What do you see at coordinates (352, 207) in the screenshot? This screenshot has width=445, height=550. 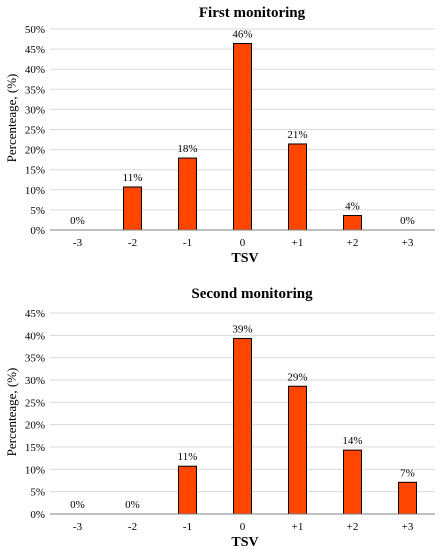 I see `data-label: 4%` at bounding box center [352, 207].